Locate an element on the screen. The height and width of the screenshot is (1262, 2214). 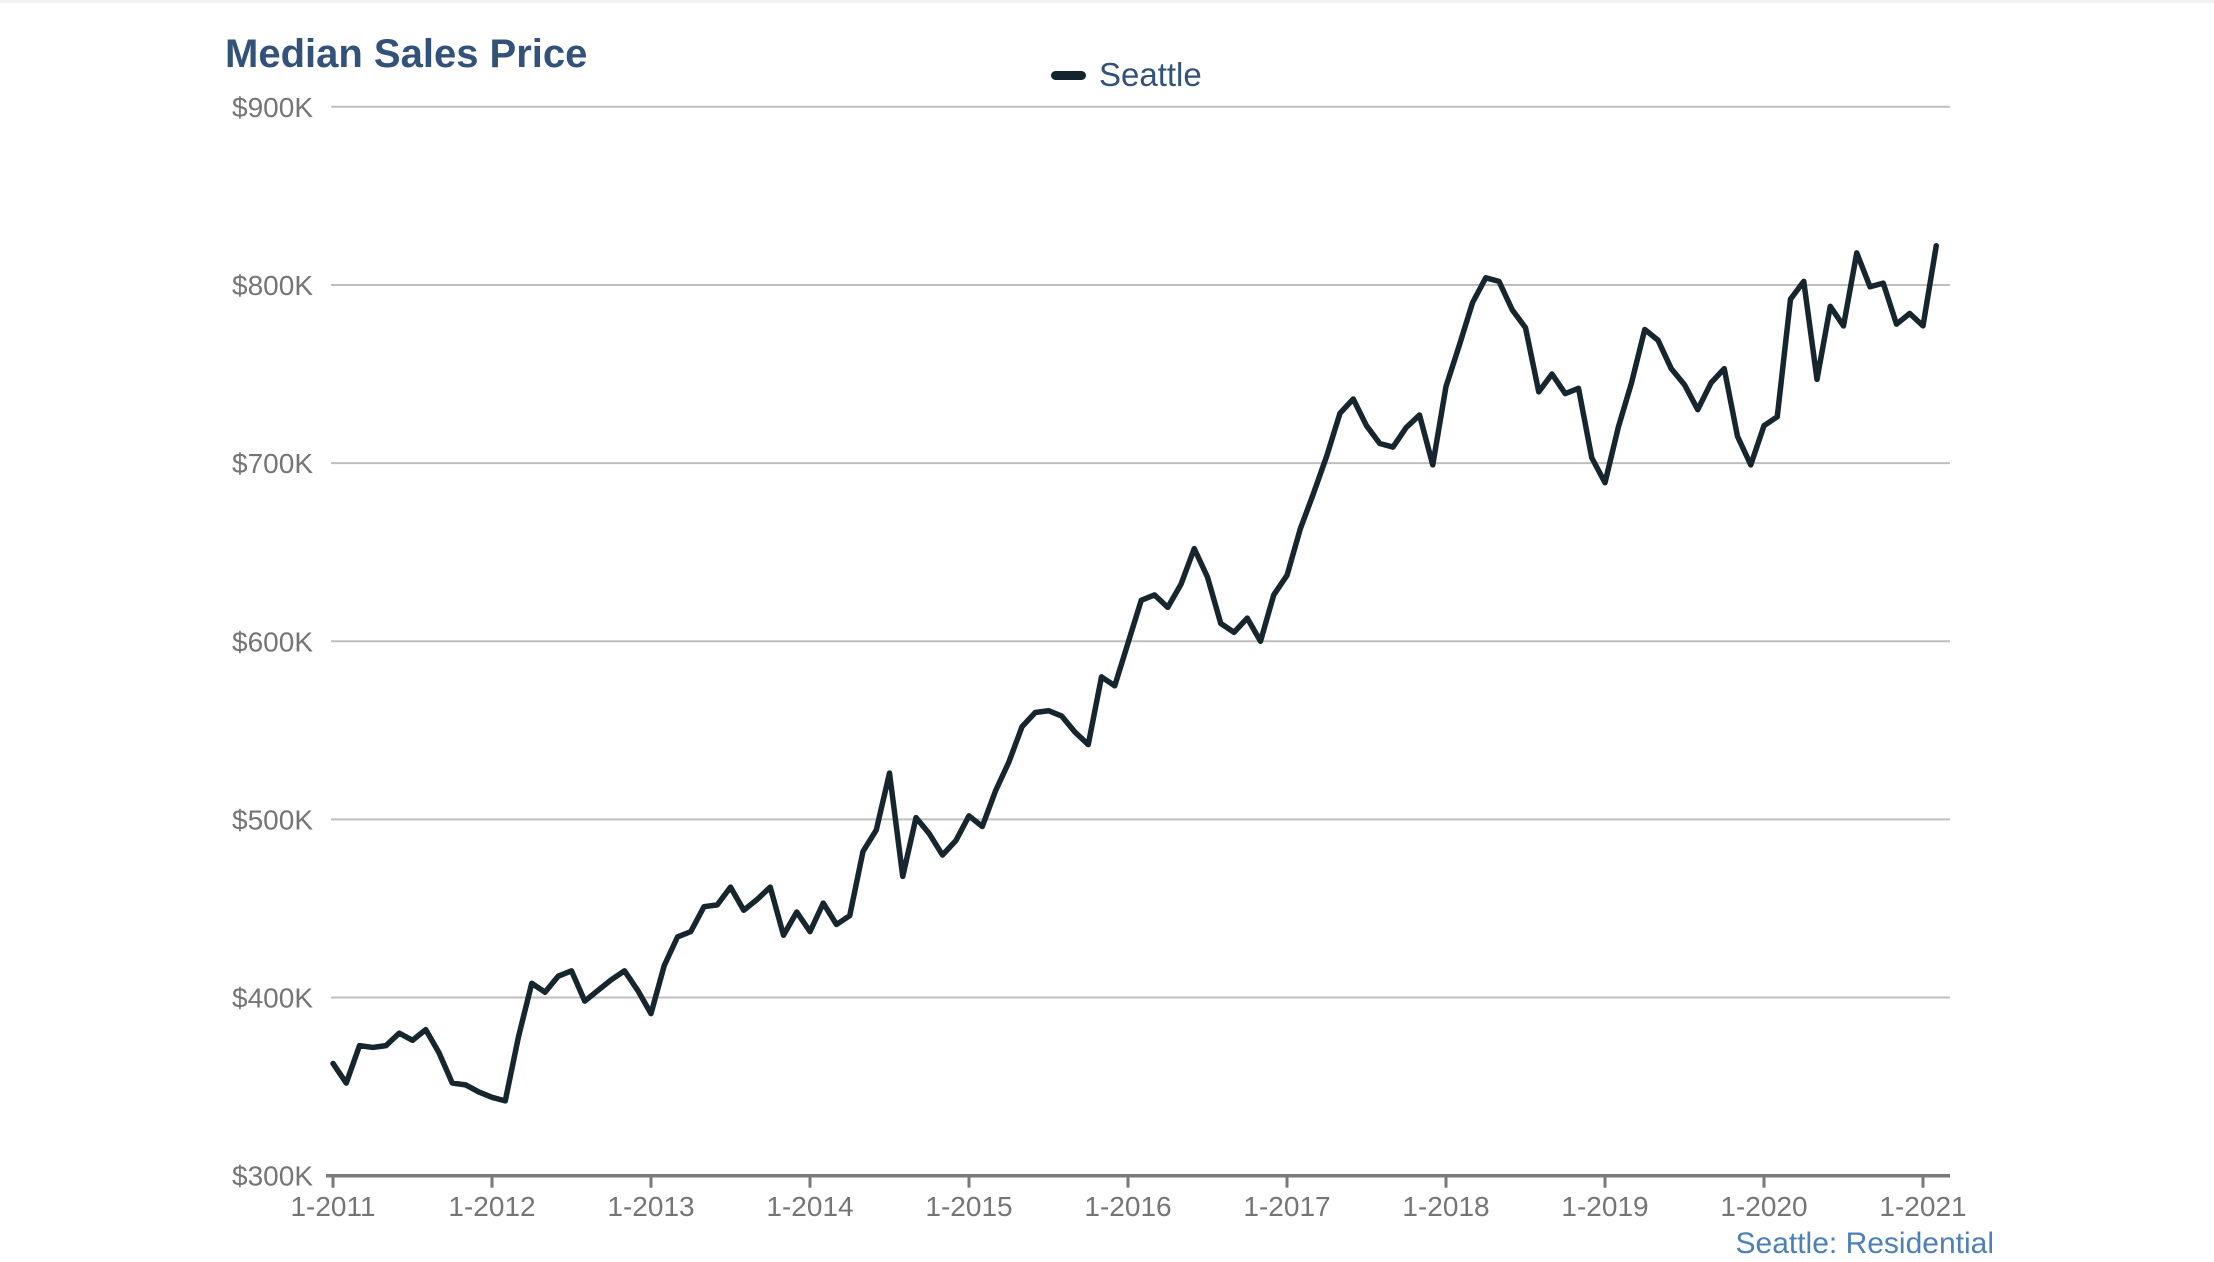
legend-label-seattle: Seattle is located at coordinates (1150, 74).